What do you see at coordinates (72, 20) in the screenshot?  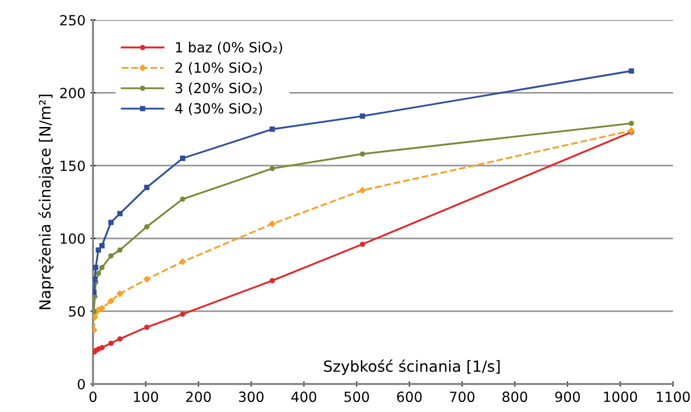 I see `y-tick-label: 250` at bounding box center [72, 20].